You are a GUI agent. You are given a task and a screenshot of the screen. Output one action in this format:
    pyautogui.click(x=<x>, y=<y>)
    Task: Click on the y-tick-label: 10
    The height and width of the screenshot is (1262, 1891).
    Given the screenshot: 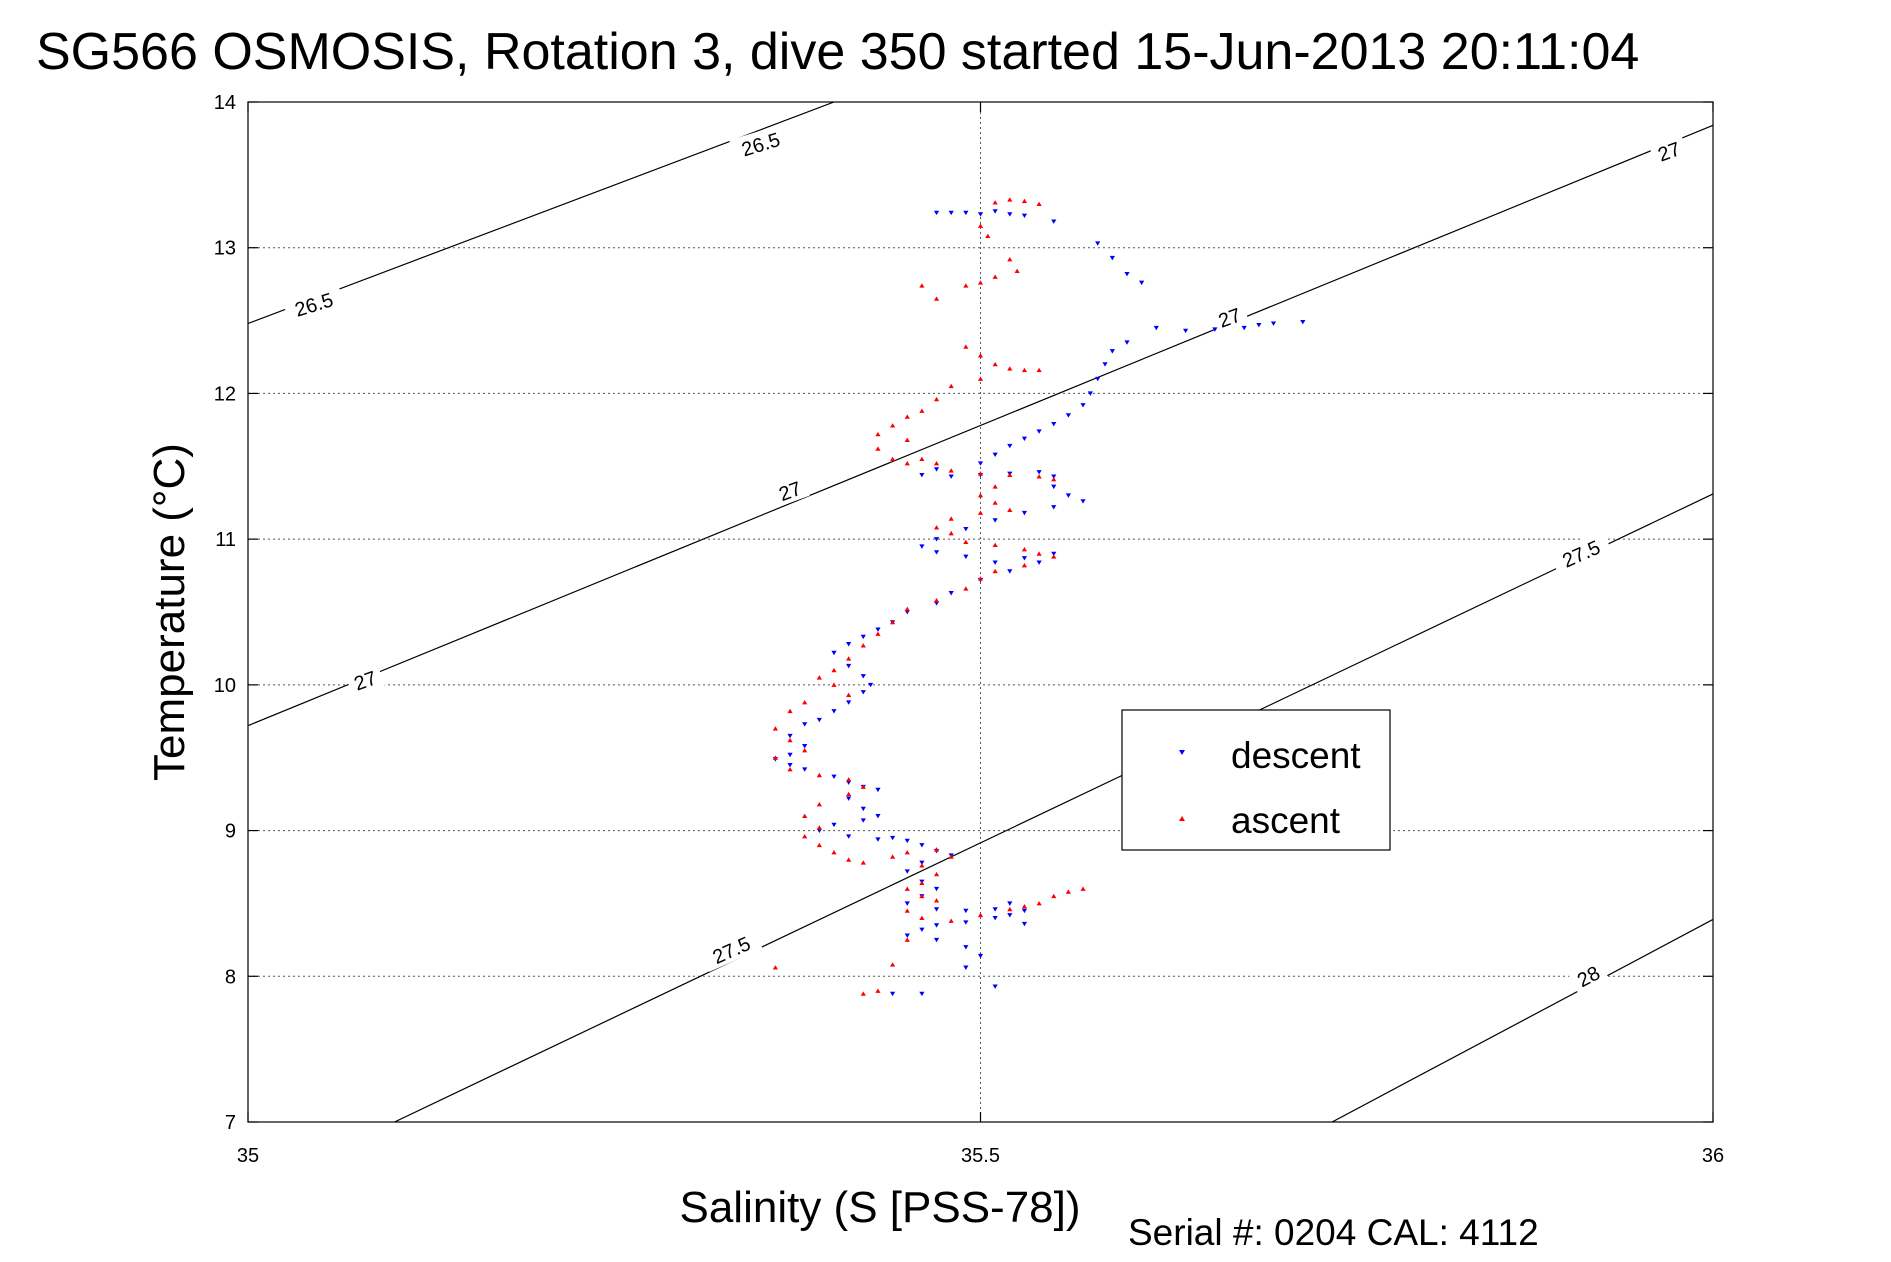 What is the action you would take?
    pyautogui.click(x=225, y=686)
    